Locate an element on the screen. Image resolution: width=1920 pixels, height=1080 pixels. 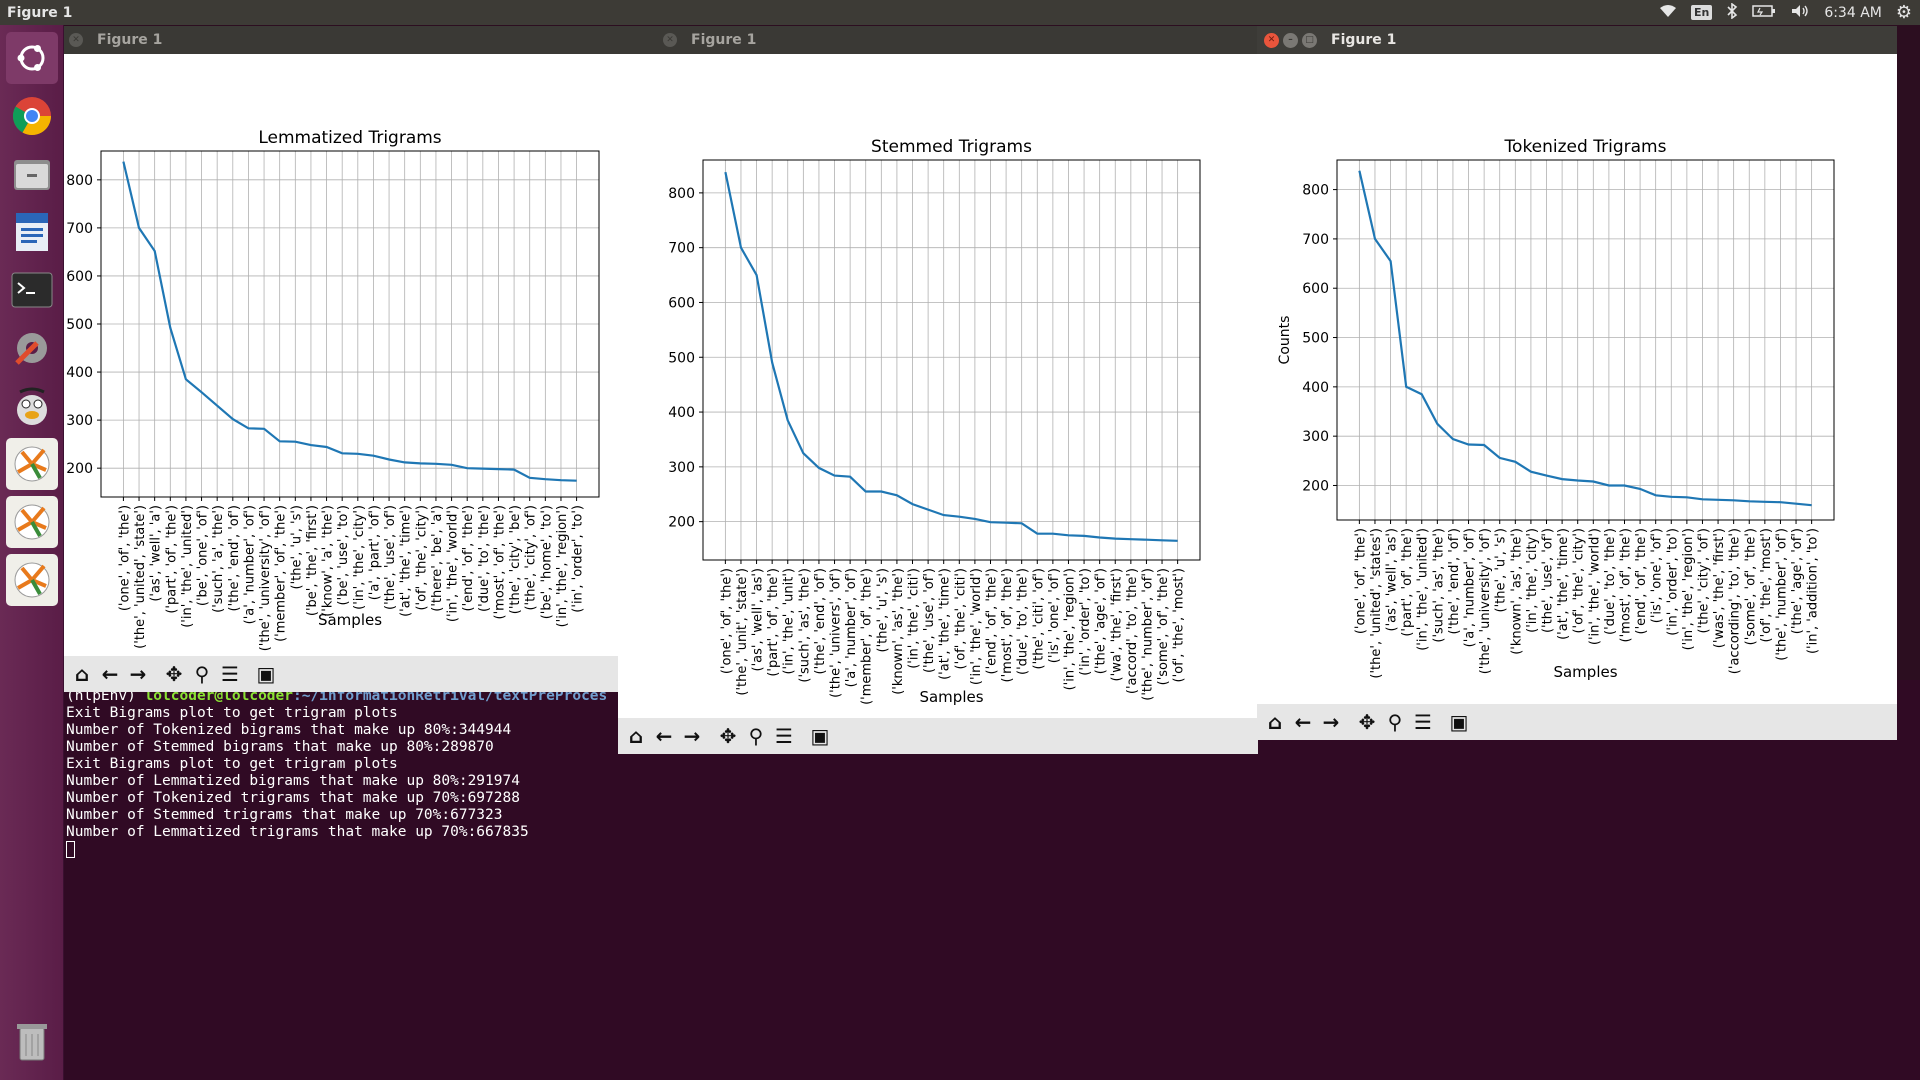
x-tick-label: ('of', 'the', 'most') is located at coordinates (1766, 585).